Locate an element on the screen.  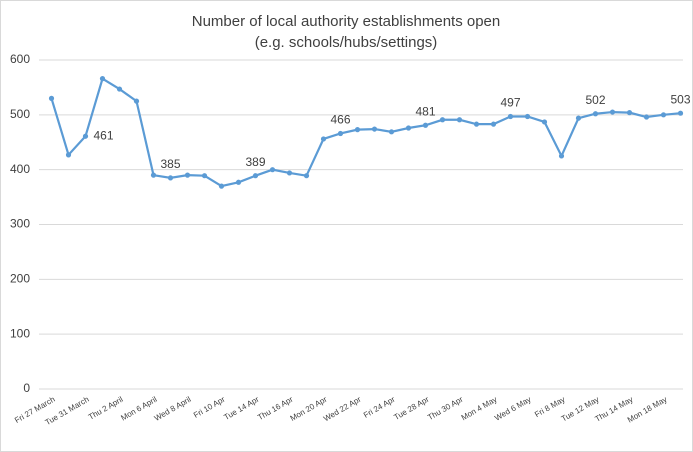
data-label: 497 is located at coordinates (510, 103).